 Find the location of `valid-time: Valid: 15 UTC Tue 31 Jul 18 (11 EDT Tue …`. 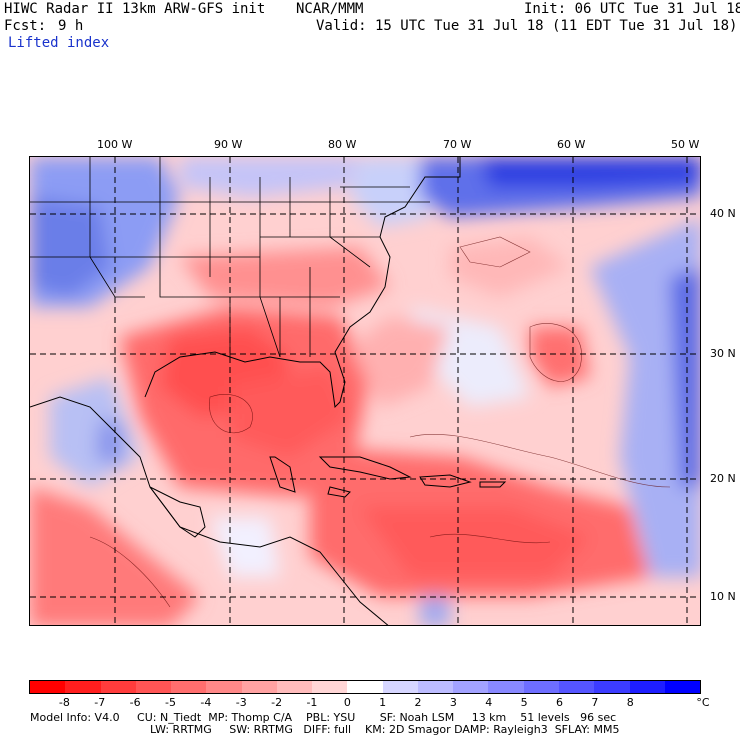

valid-time: Valid: 15 UTC Tue 31 Jul 18 (11 EDT Tue … is located at coordinates (527, 26).